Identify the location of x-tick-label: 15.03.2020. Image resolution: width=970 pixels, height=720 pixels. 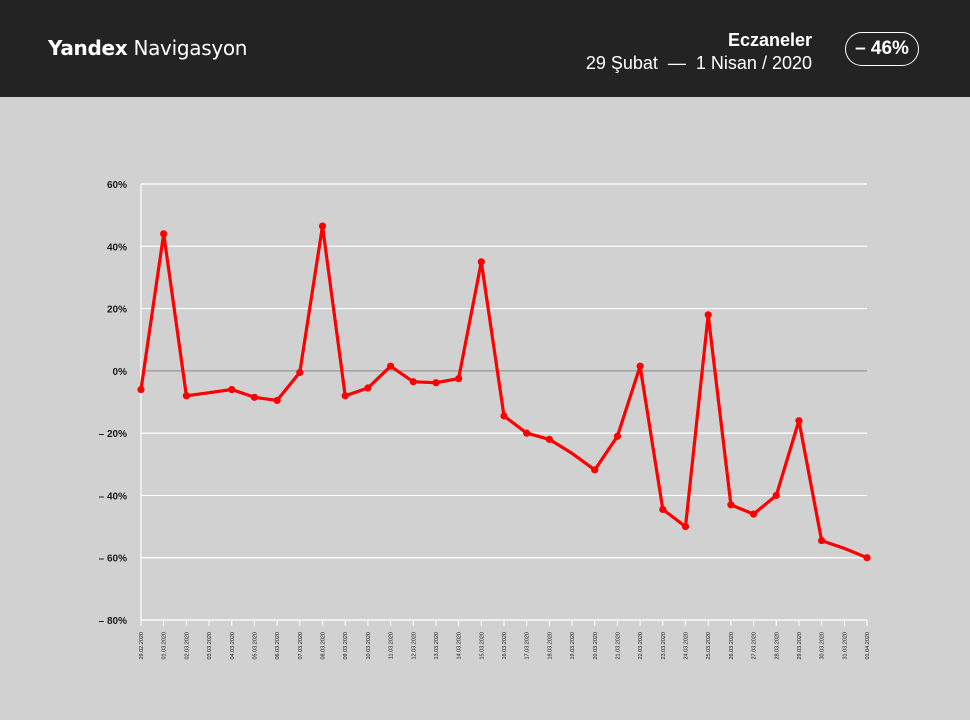
(482, 646).